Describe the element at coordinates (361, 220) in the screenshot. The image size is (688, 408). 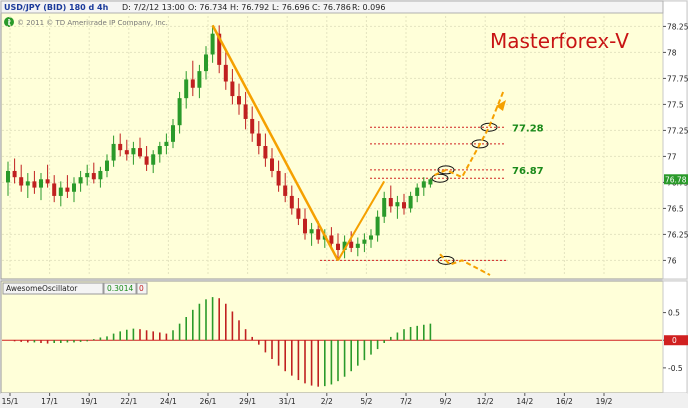
I see `trend-line-up` at that location.